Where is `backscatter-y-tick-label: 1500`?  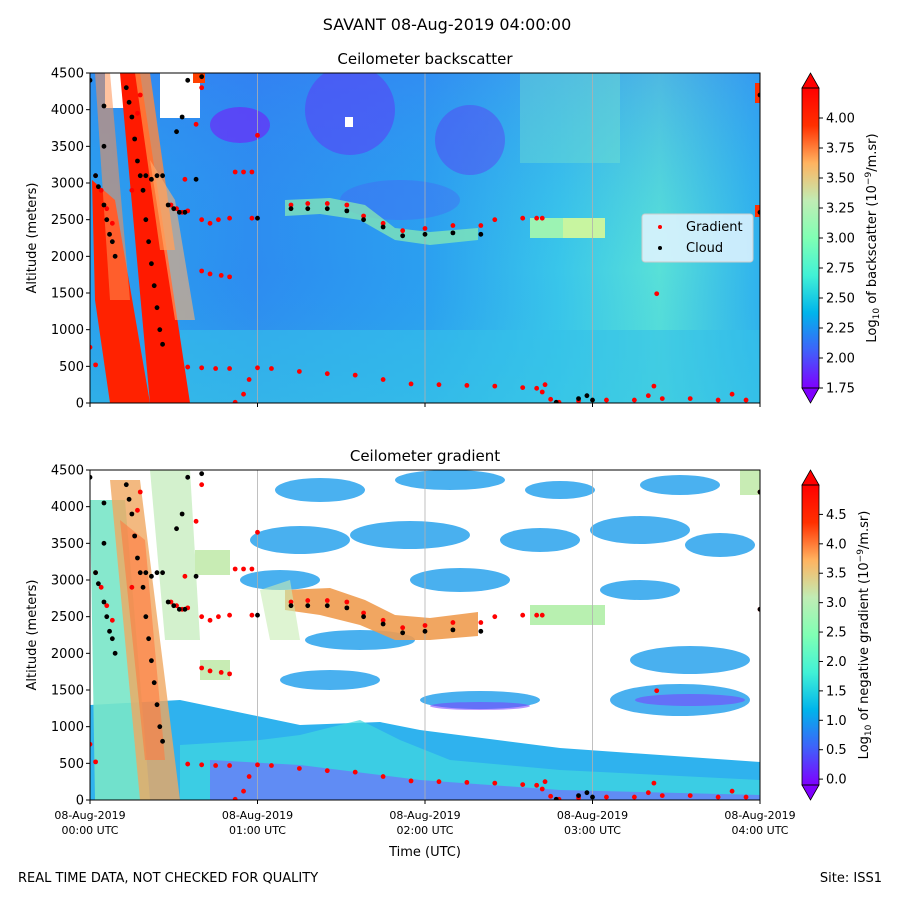 backscatter-y-tick-label: 1500 is located at coordinates (67, 294).